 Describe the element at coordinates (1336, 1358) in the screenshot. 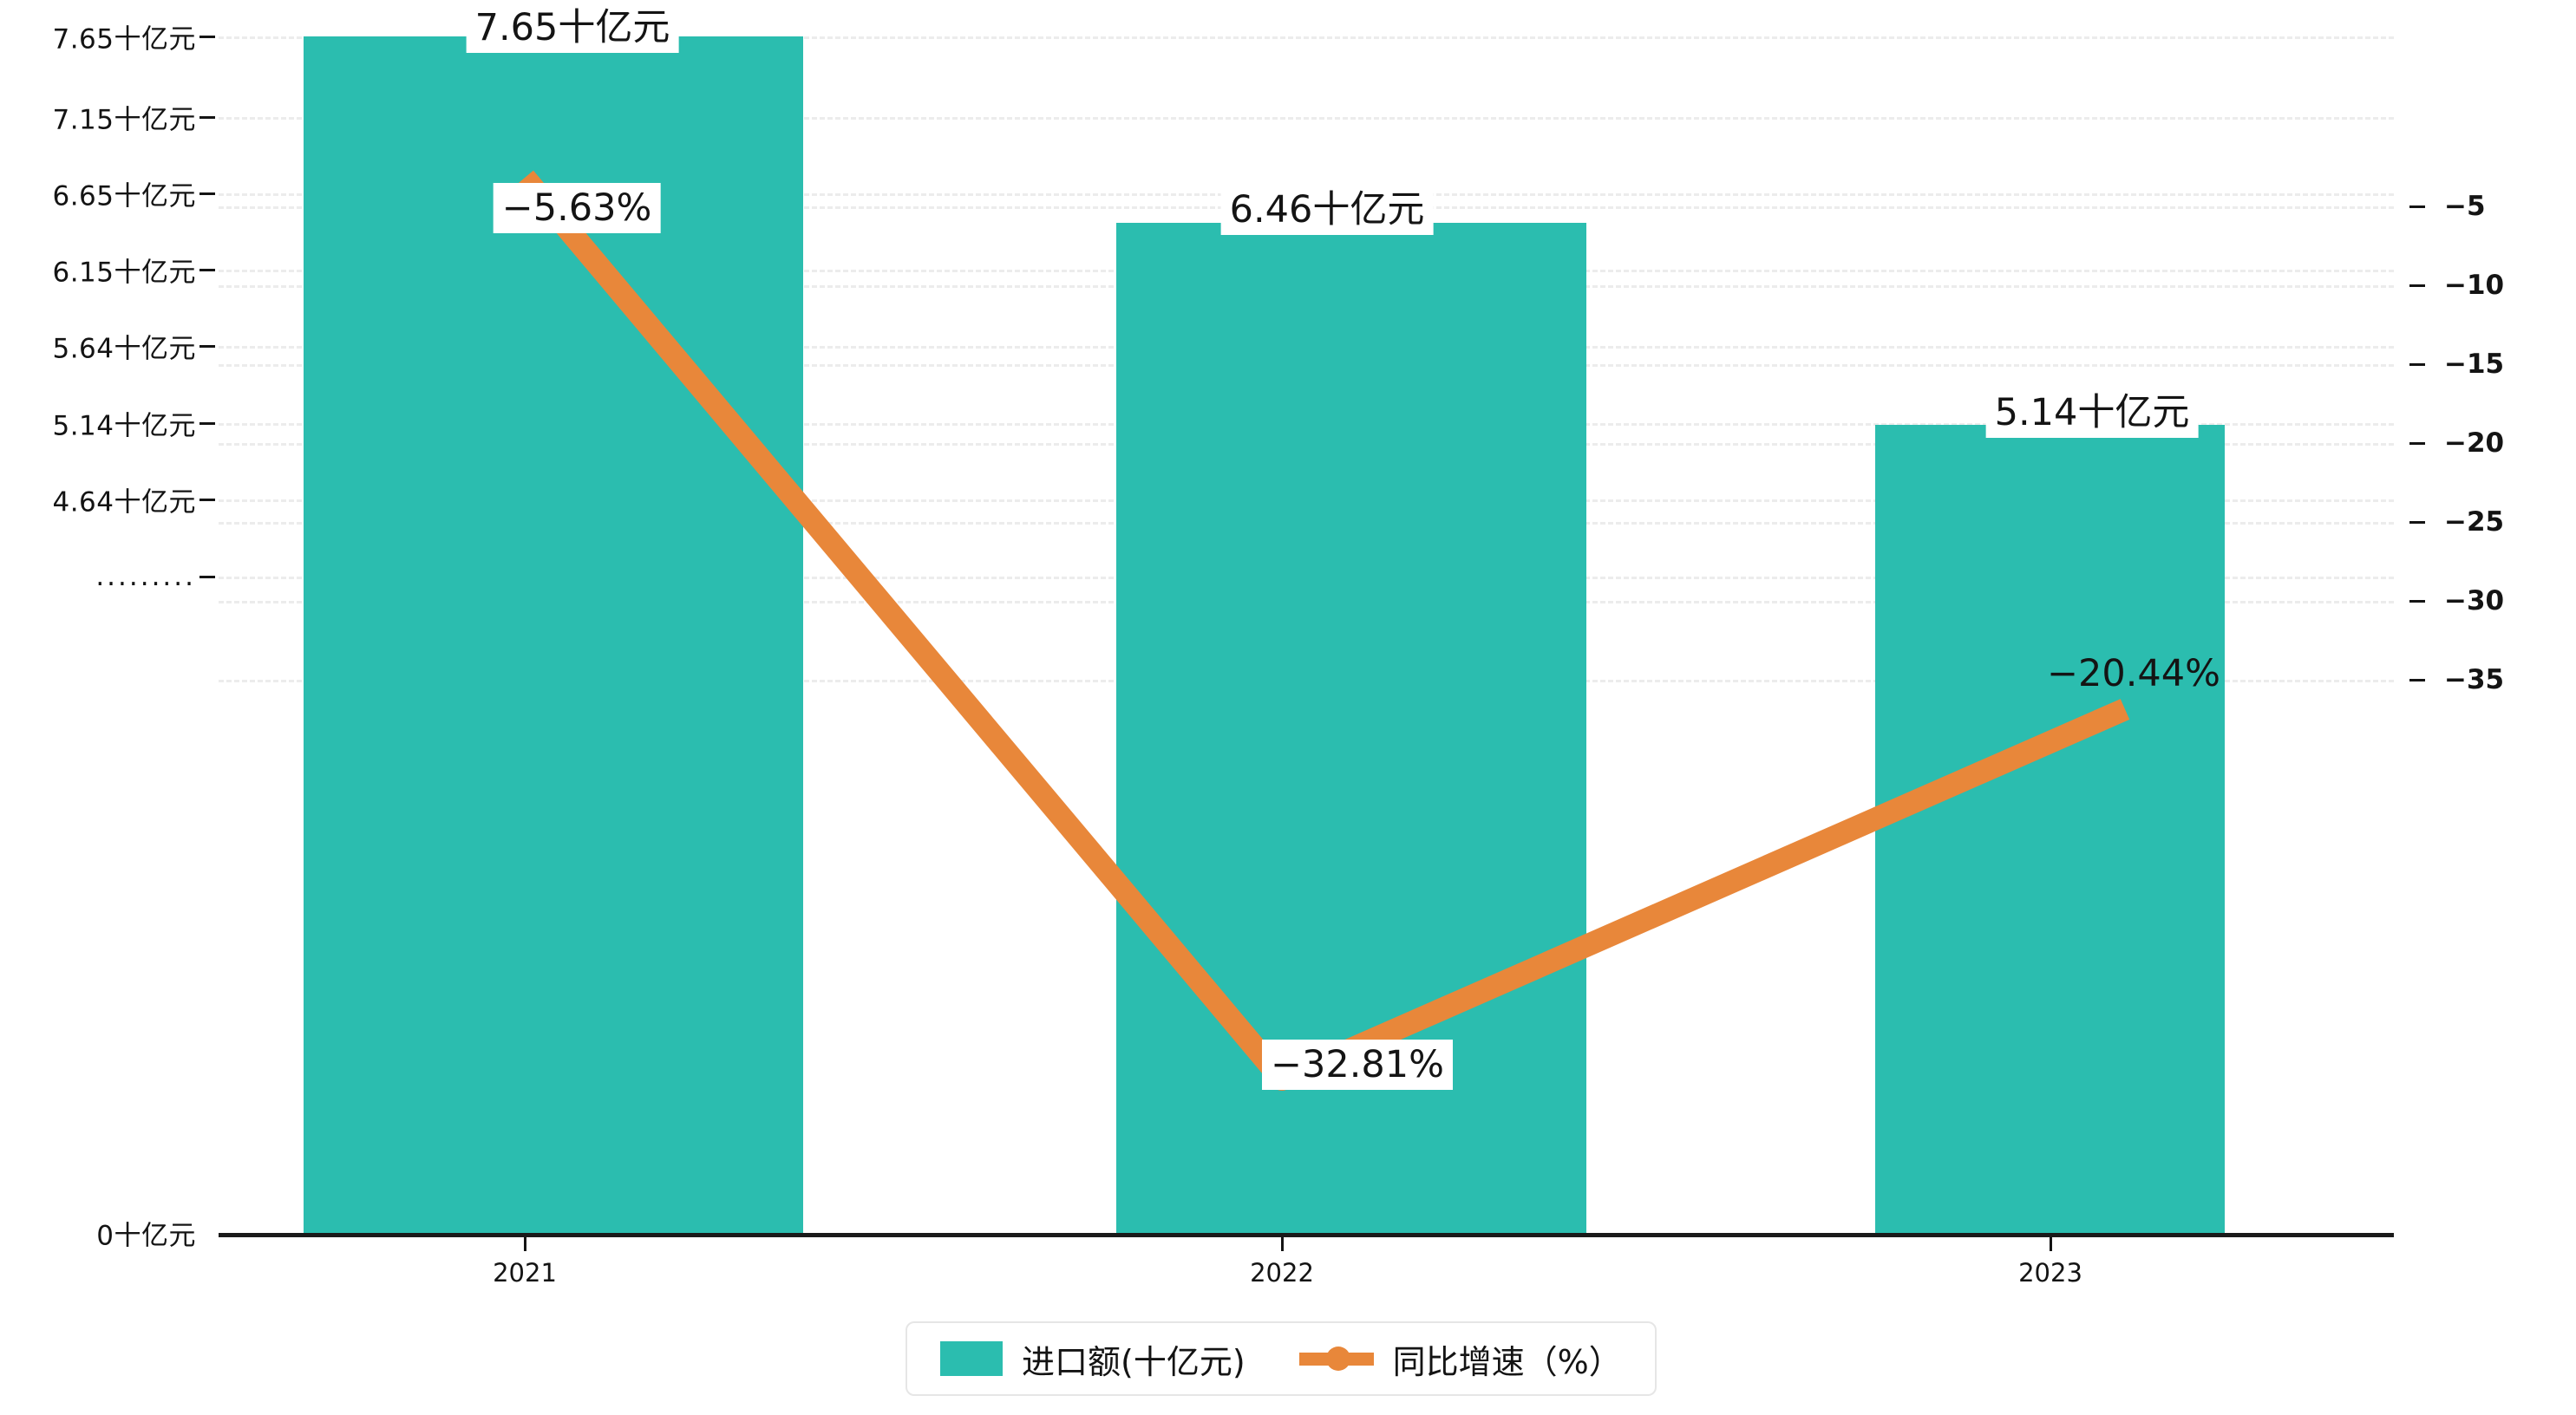

I see `line-marker-swatch-icon` at that location.